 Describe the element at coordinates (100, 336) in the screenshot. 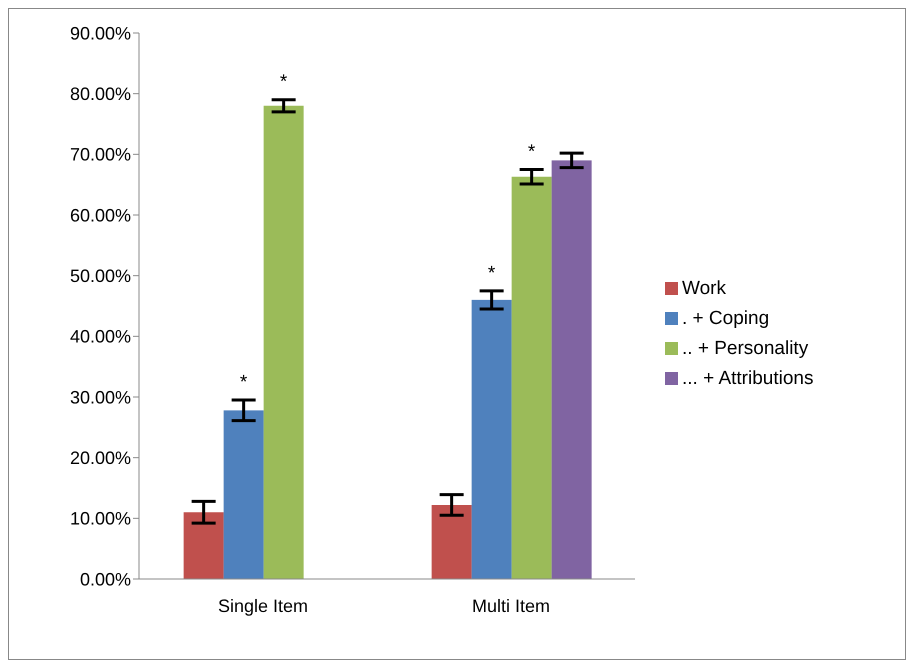

I see `y-tick-label: 40.00%` at that location.